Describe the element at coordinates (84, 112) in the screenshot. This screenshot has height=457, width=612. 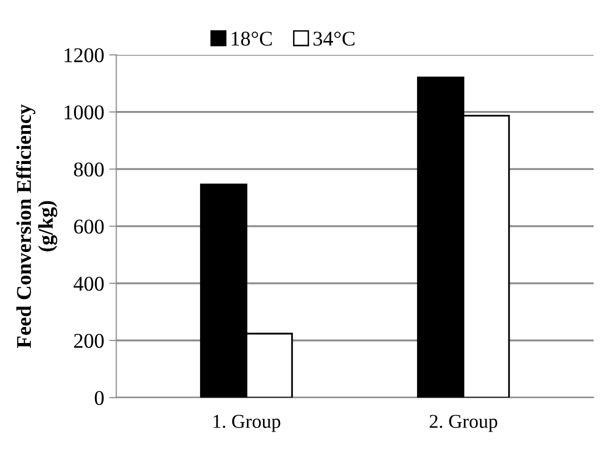
I see `y-tick-label: 1000` at that location.